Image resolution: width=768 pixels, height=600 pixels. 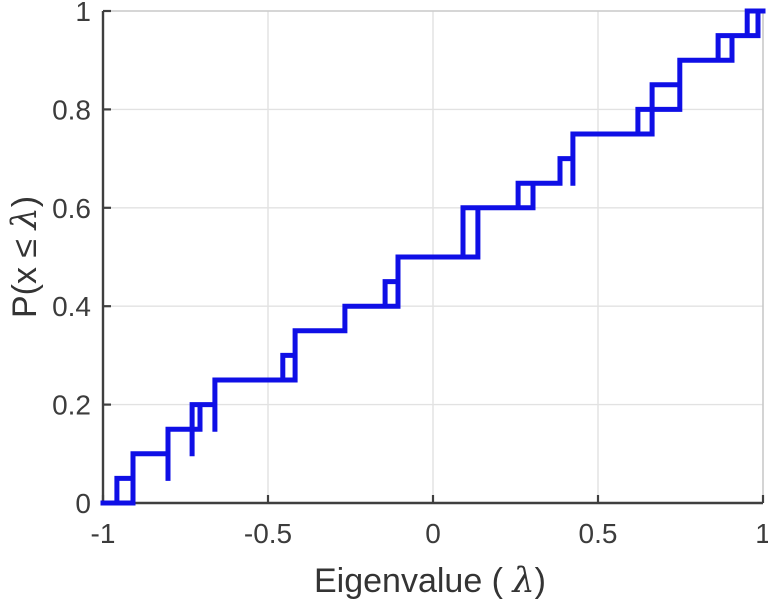 I want to click on y-tick-label: 0.8, so click(x=71, y=109).